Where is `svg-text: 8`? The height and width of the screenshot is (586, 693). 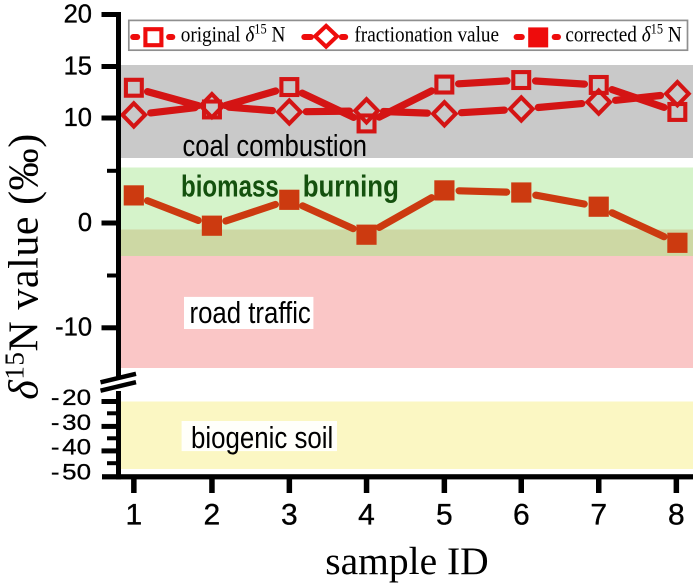
svg-text: 8 is located at coordinates (676, 515).